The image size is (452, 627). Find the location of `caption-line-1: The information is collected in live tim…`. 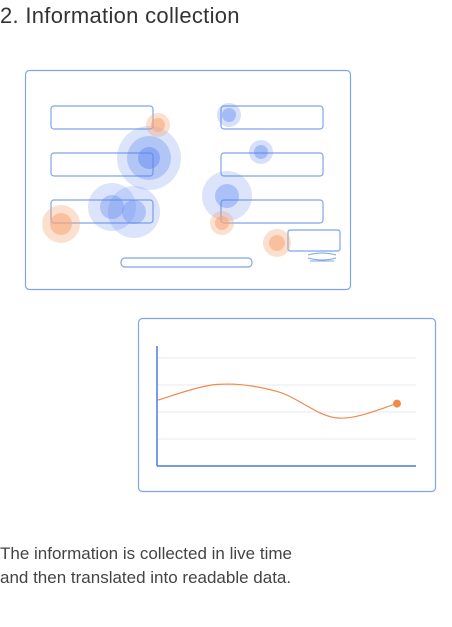

caption-line-1: The information is collected in live tim… is located at coordinates (146, 553).